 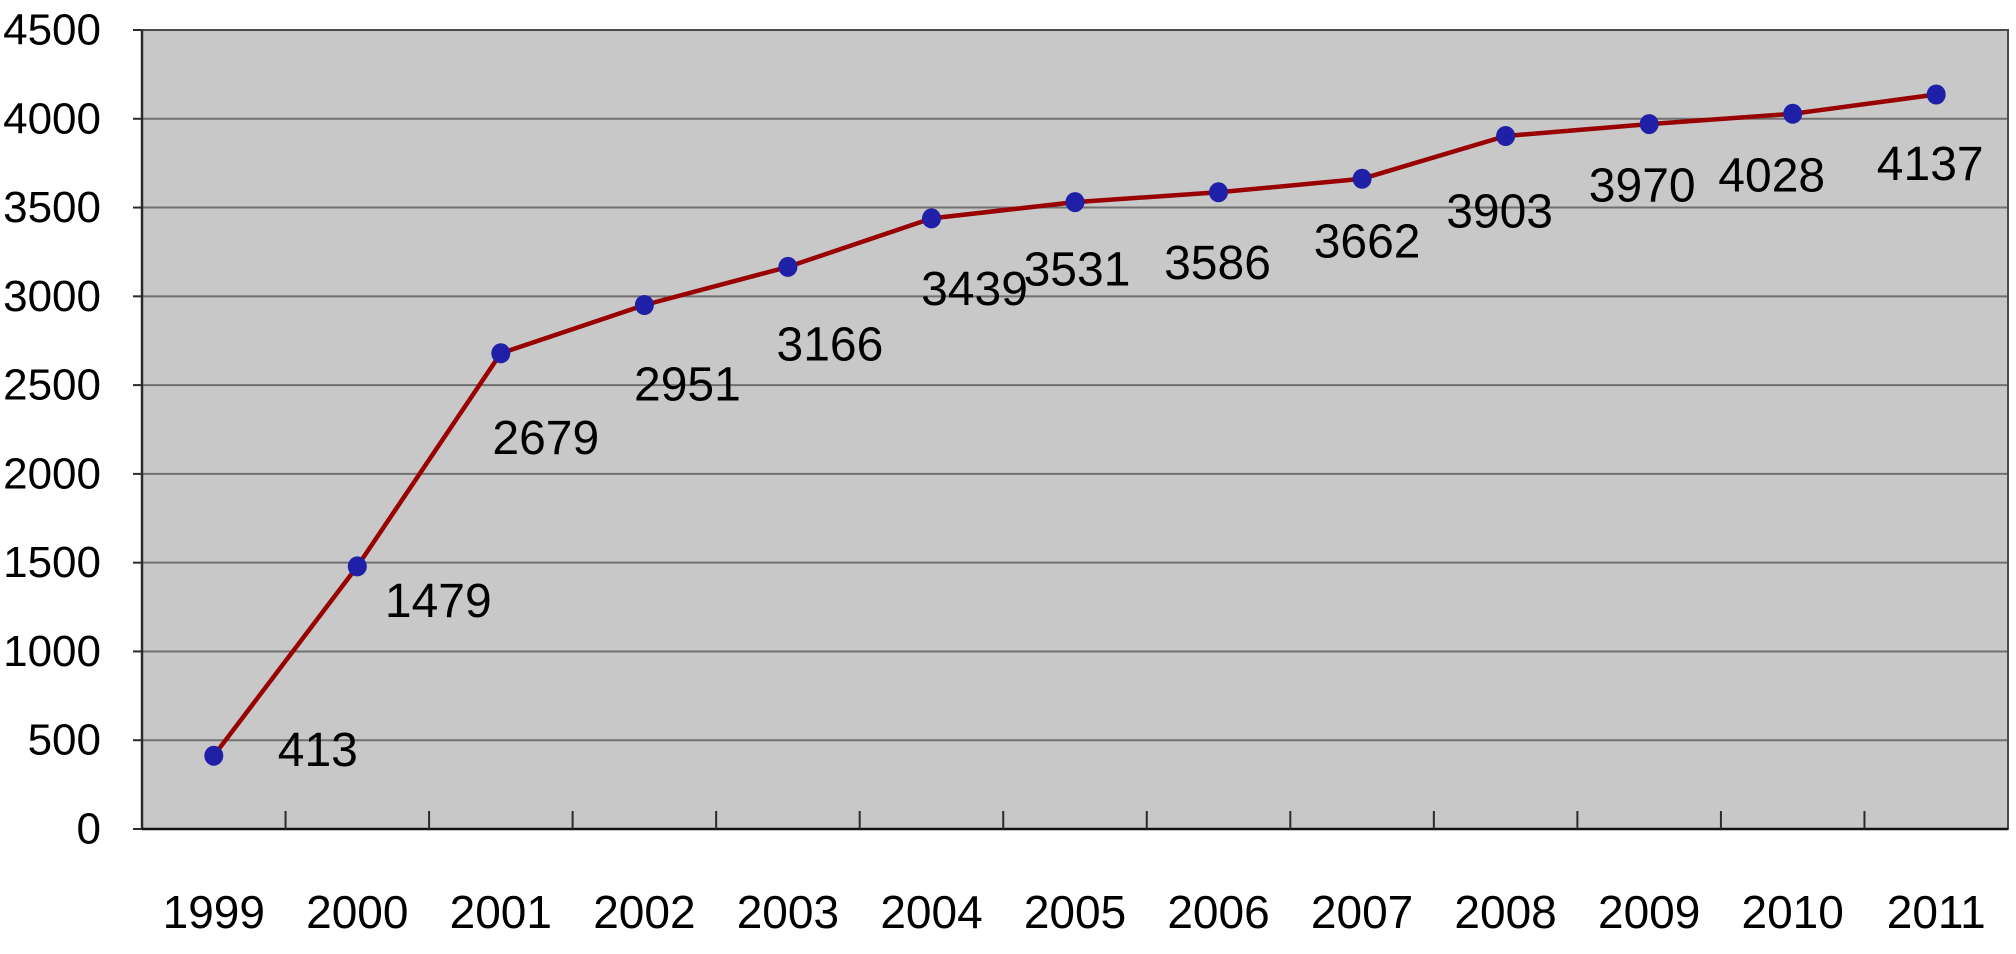 What do you see at coordinates (1936, 912) in the screenshot?
I see `x-axis-label: 2011` at bounding box center [1936, 912].